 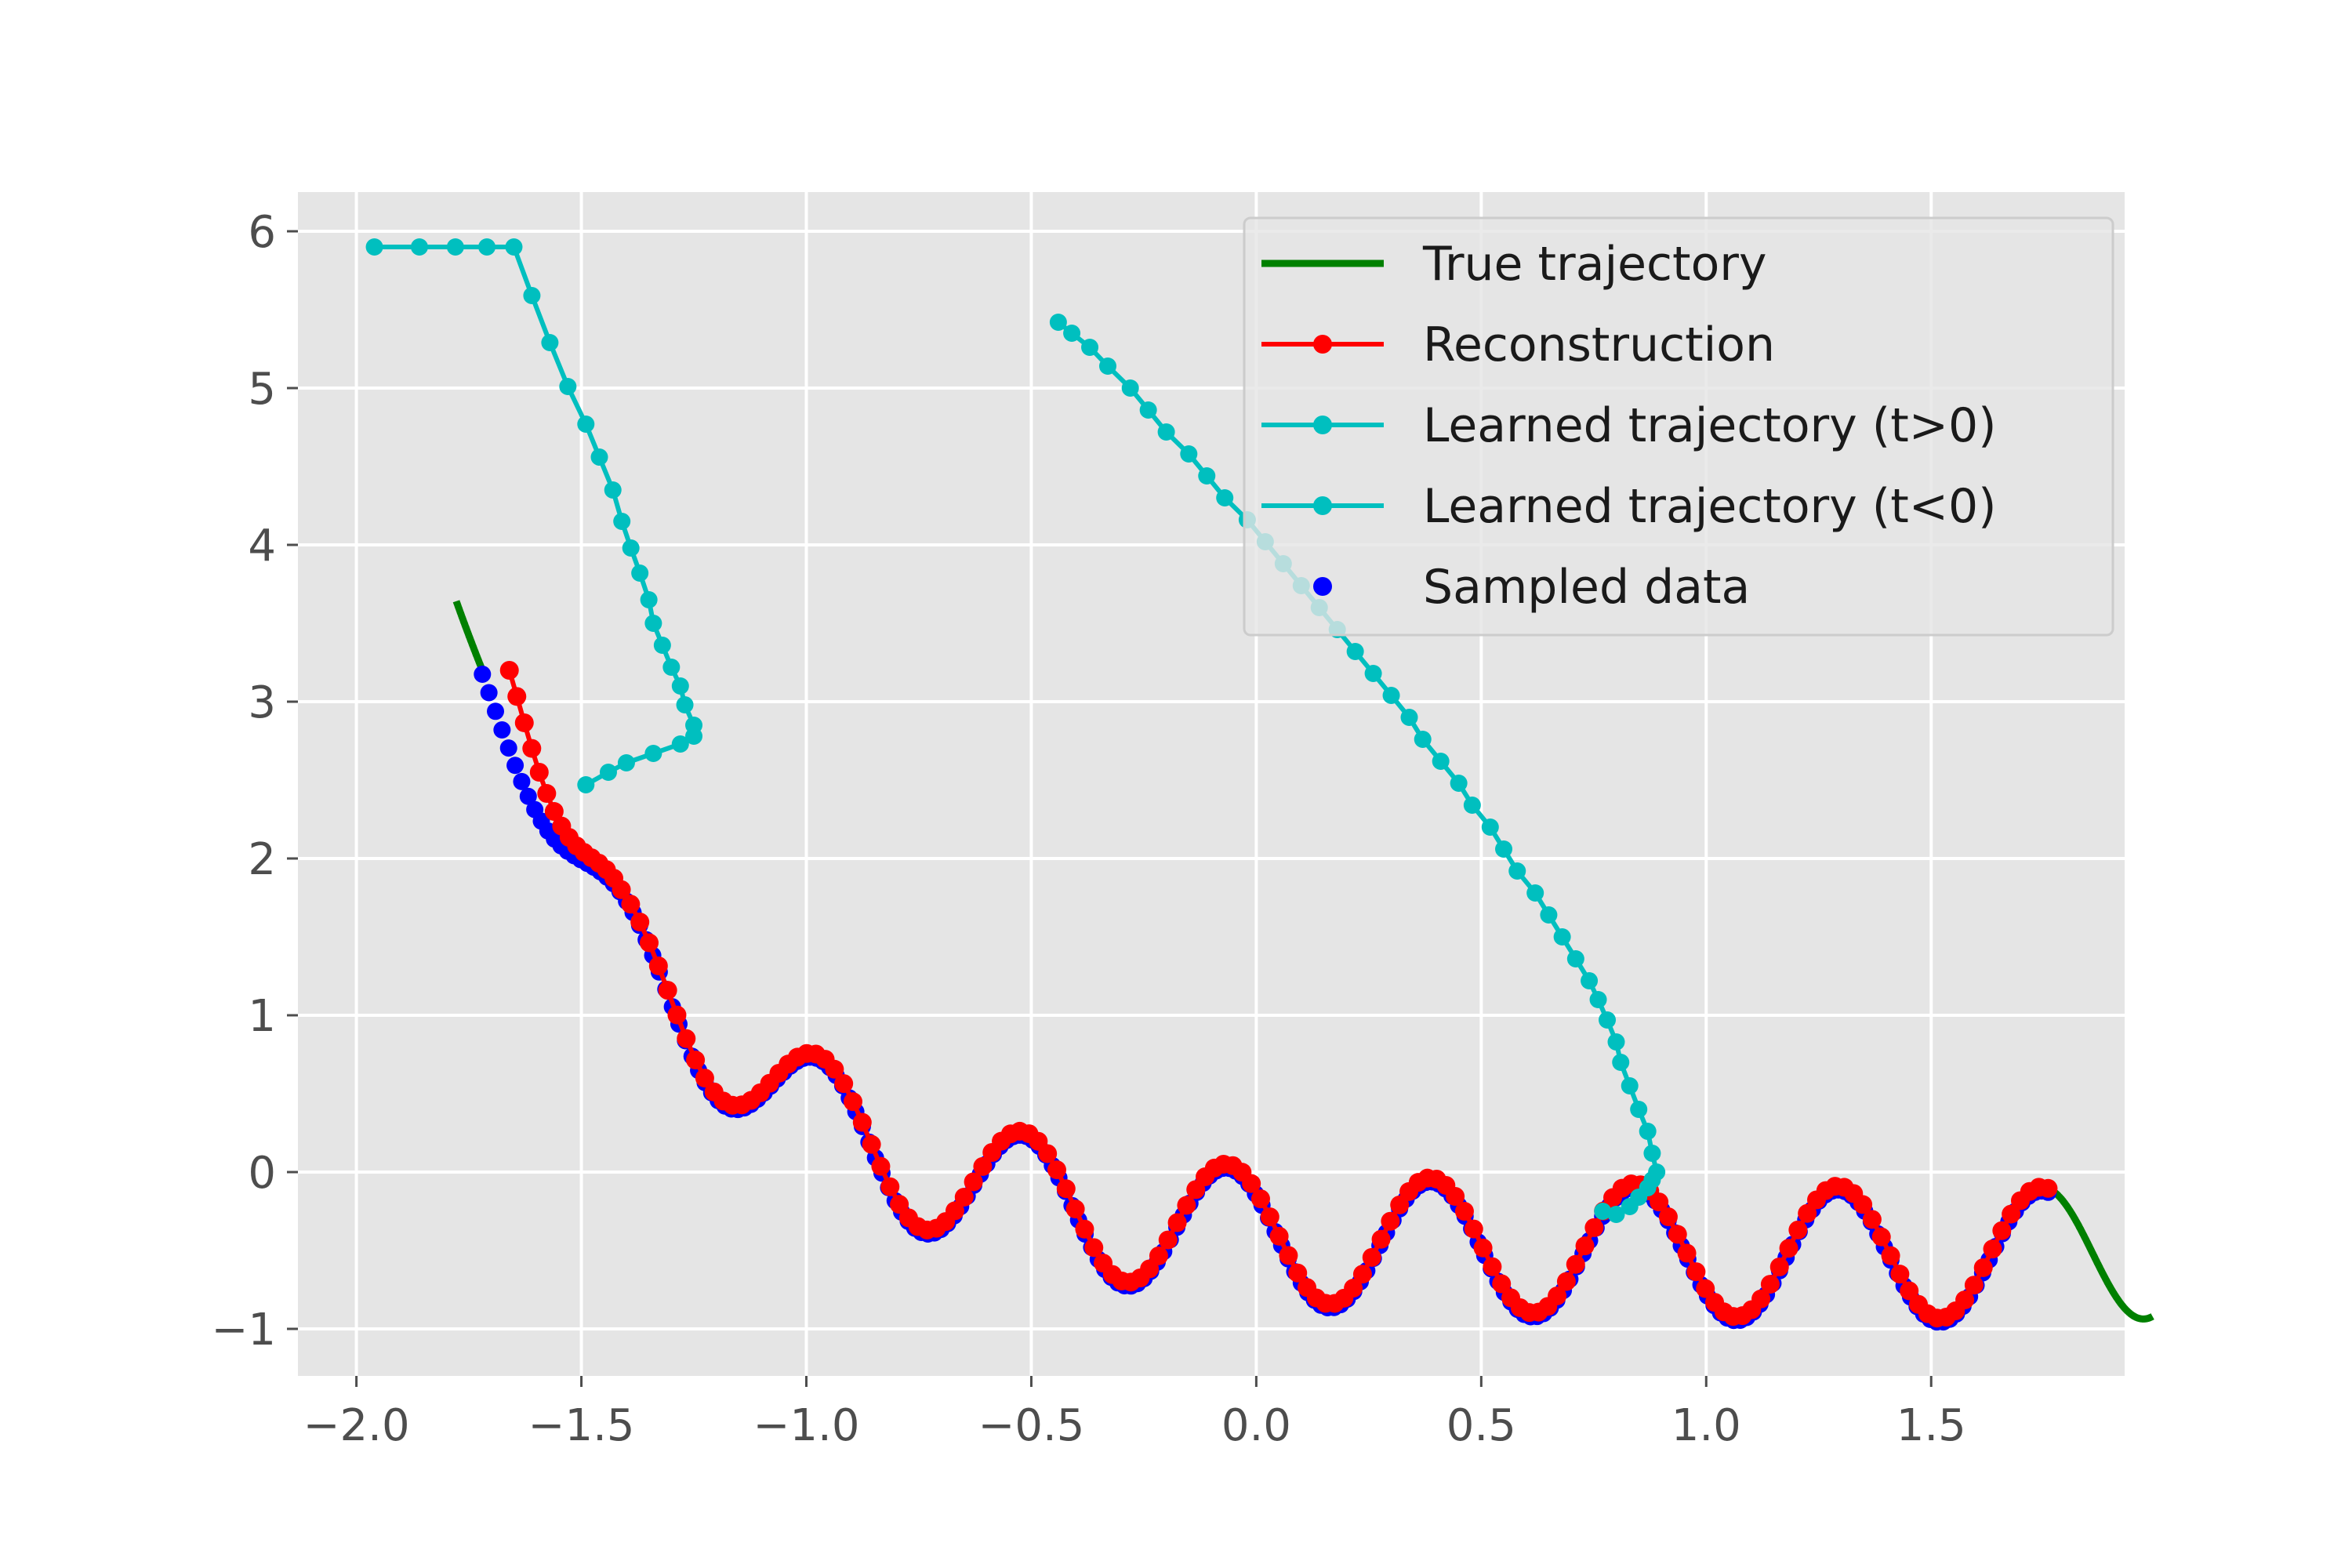 I want to click on x-tick-label: −2.0, so click(x=356, y=1425).